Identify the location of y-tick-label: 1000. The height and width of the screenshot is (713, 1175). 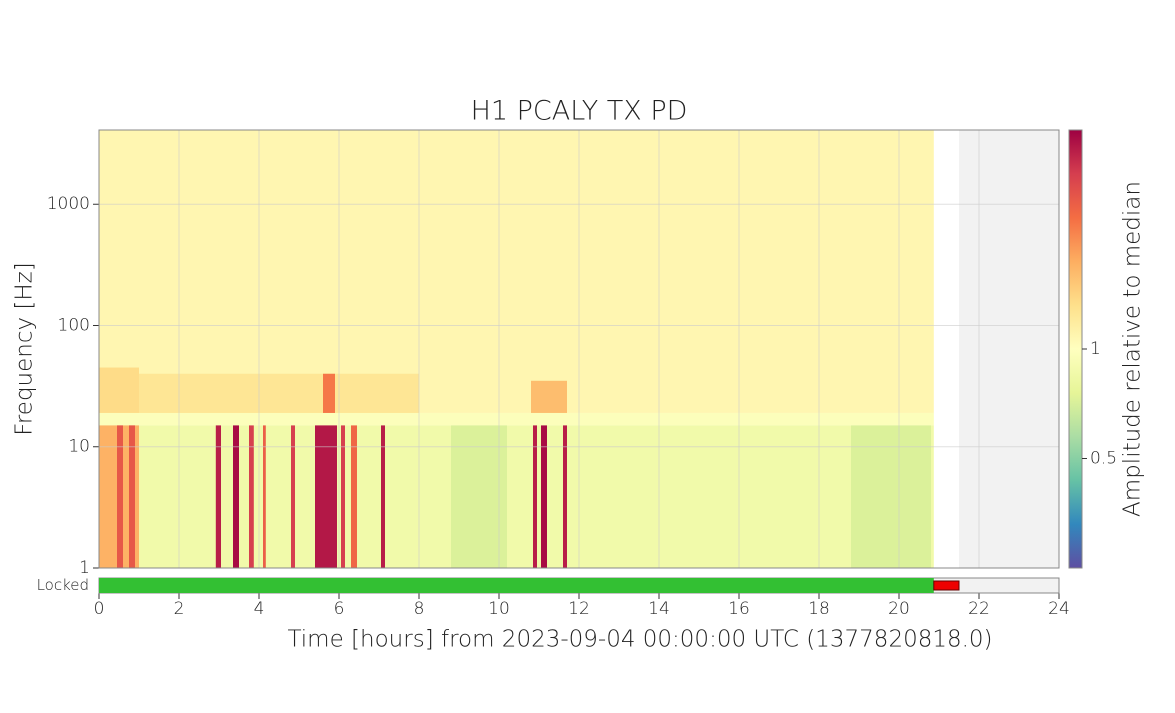
(68, 204).